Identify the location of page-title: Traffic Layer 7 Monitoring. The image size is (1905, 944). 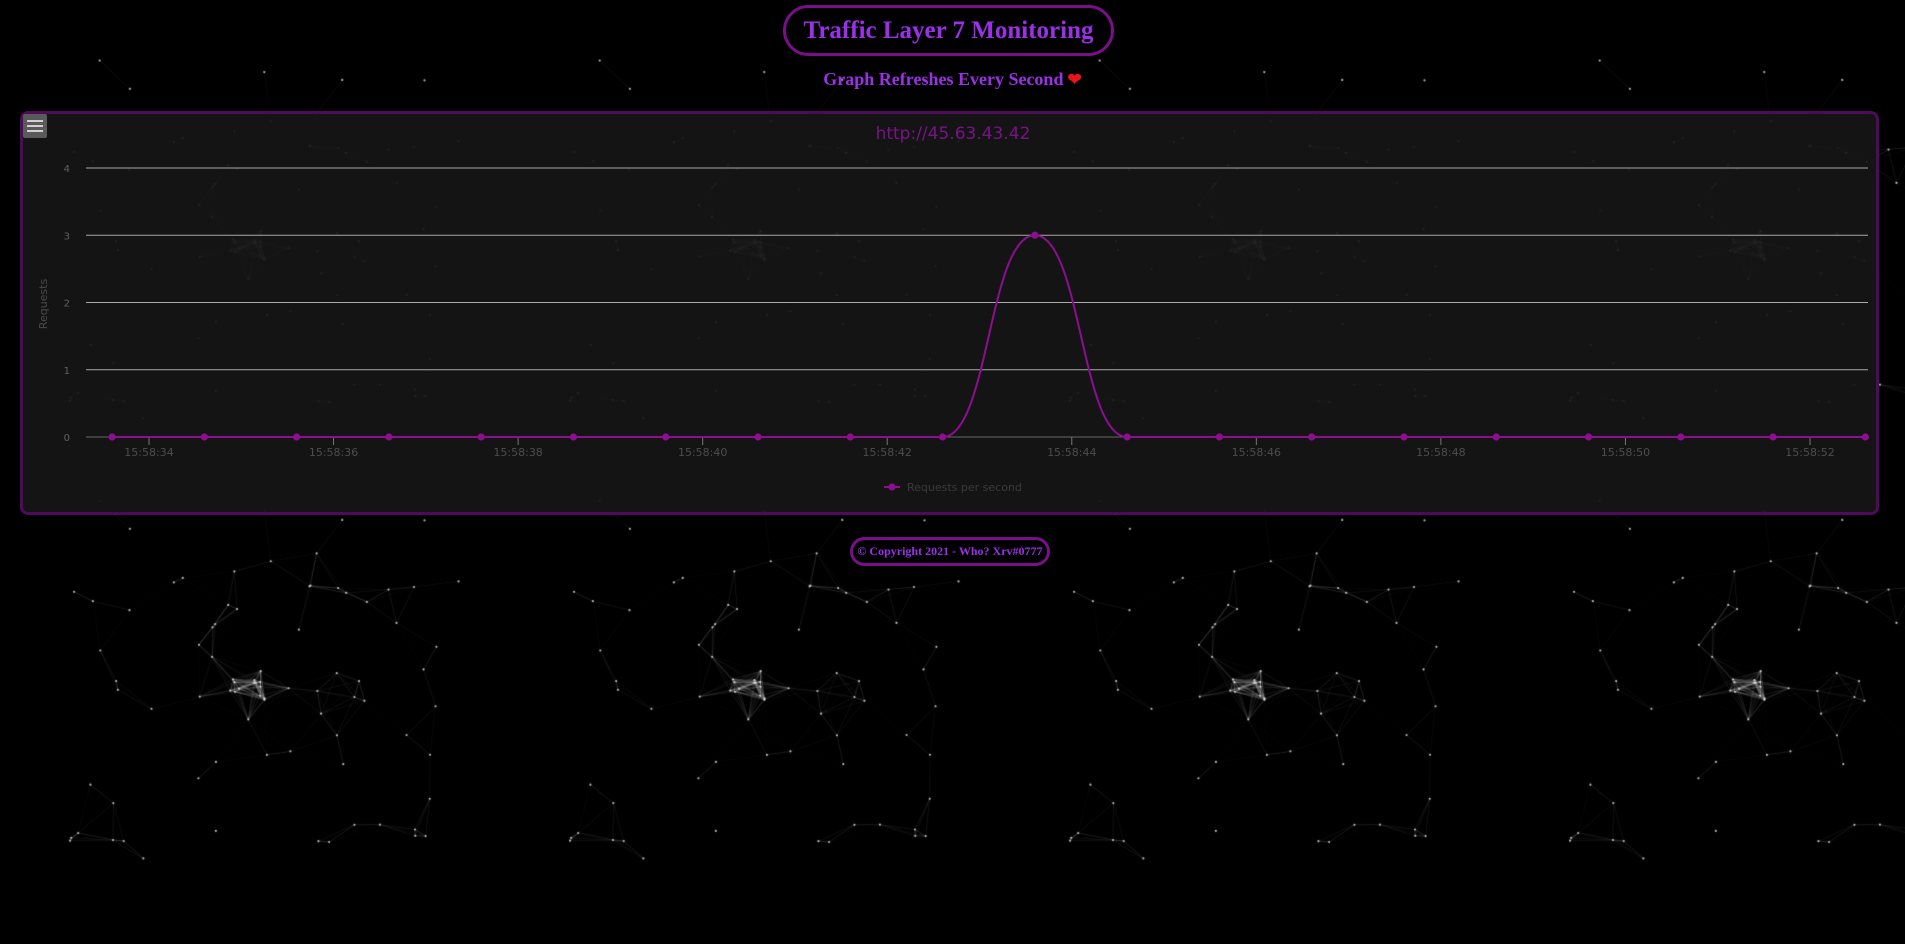
(948, 30).